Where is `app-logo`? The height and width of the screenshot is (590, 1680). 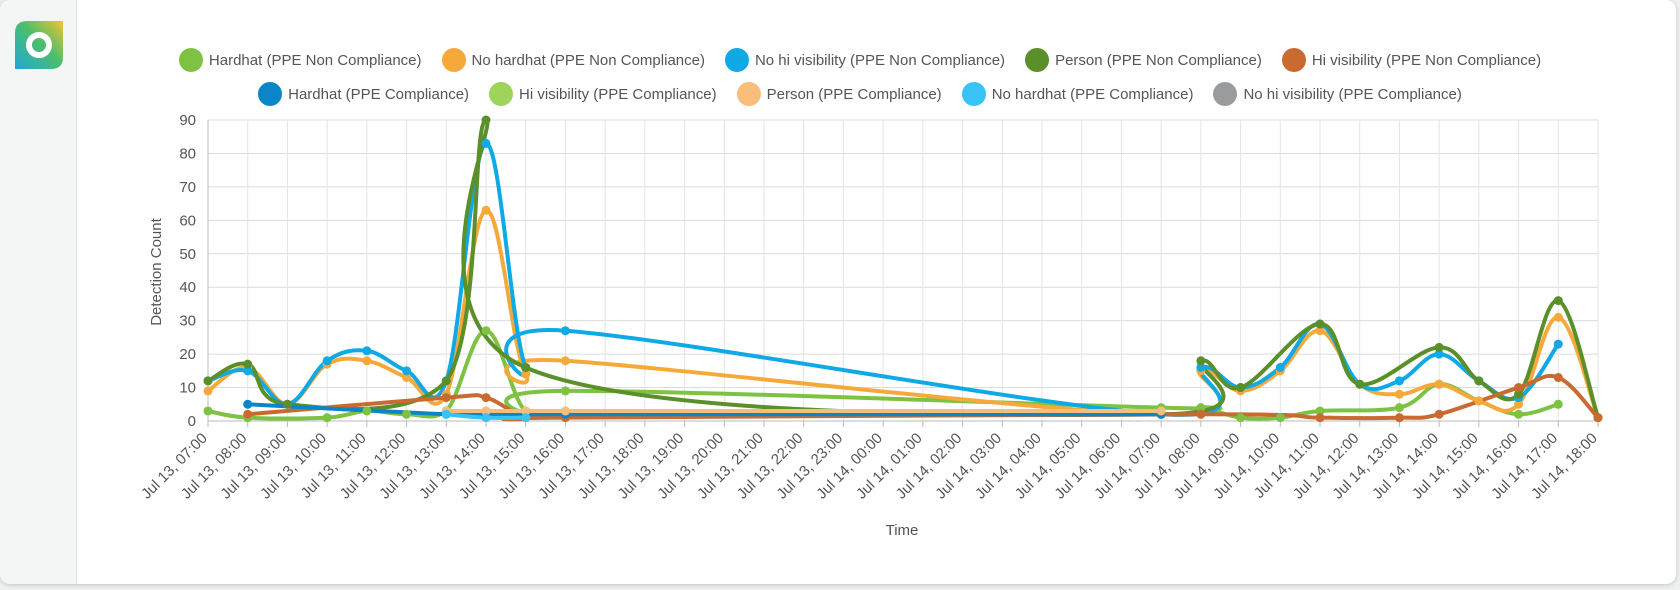
app-logo is located at coordinates (39, 45).